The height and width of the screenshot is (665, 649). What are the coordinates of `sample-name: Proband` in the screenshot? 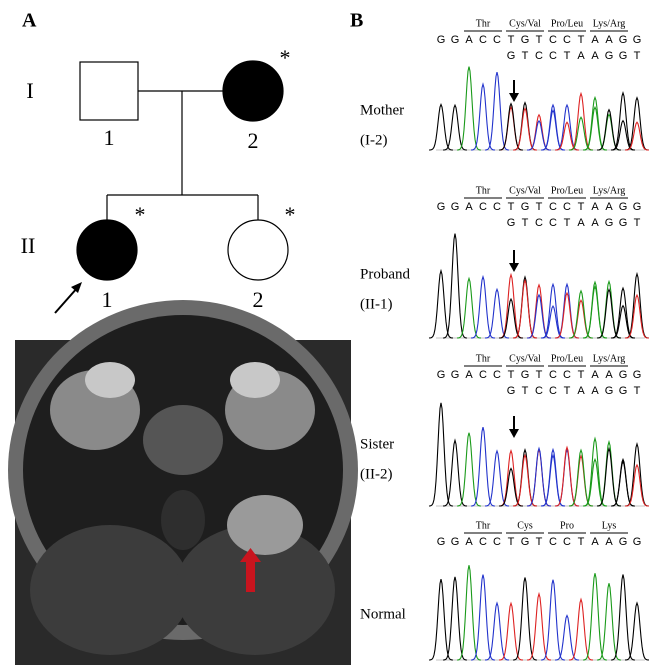 It's located at (385, 274).